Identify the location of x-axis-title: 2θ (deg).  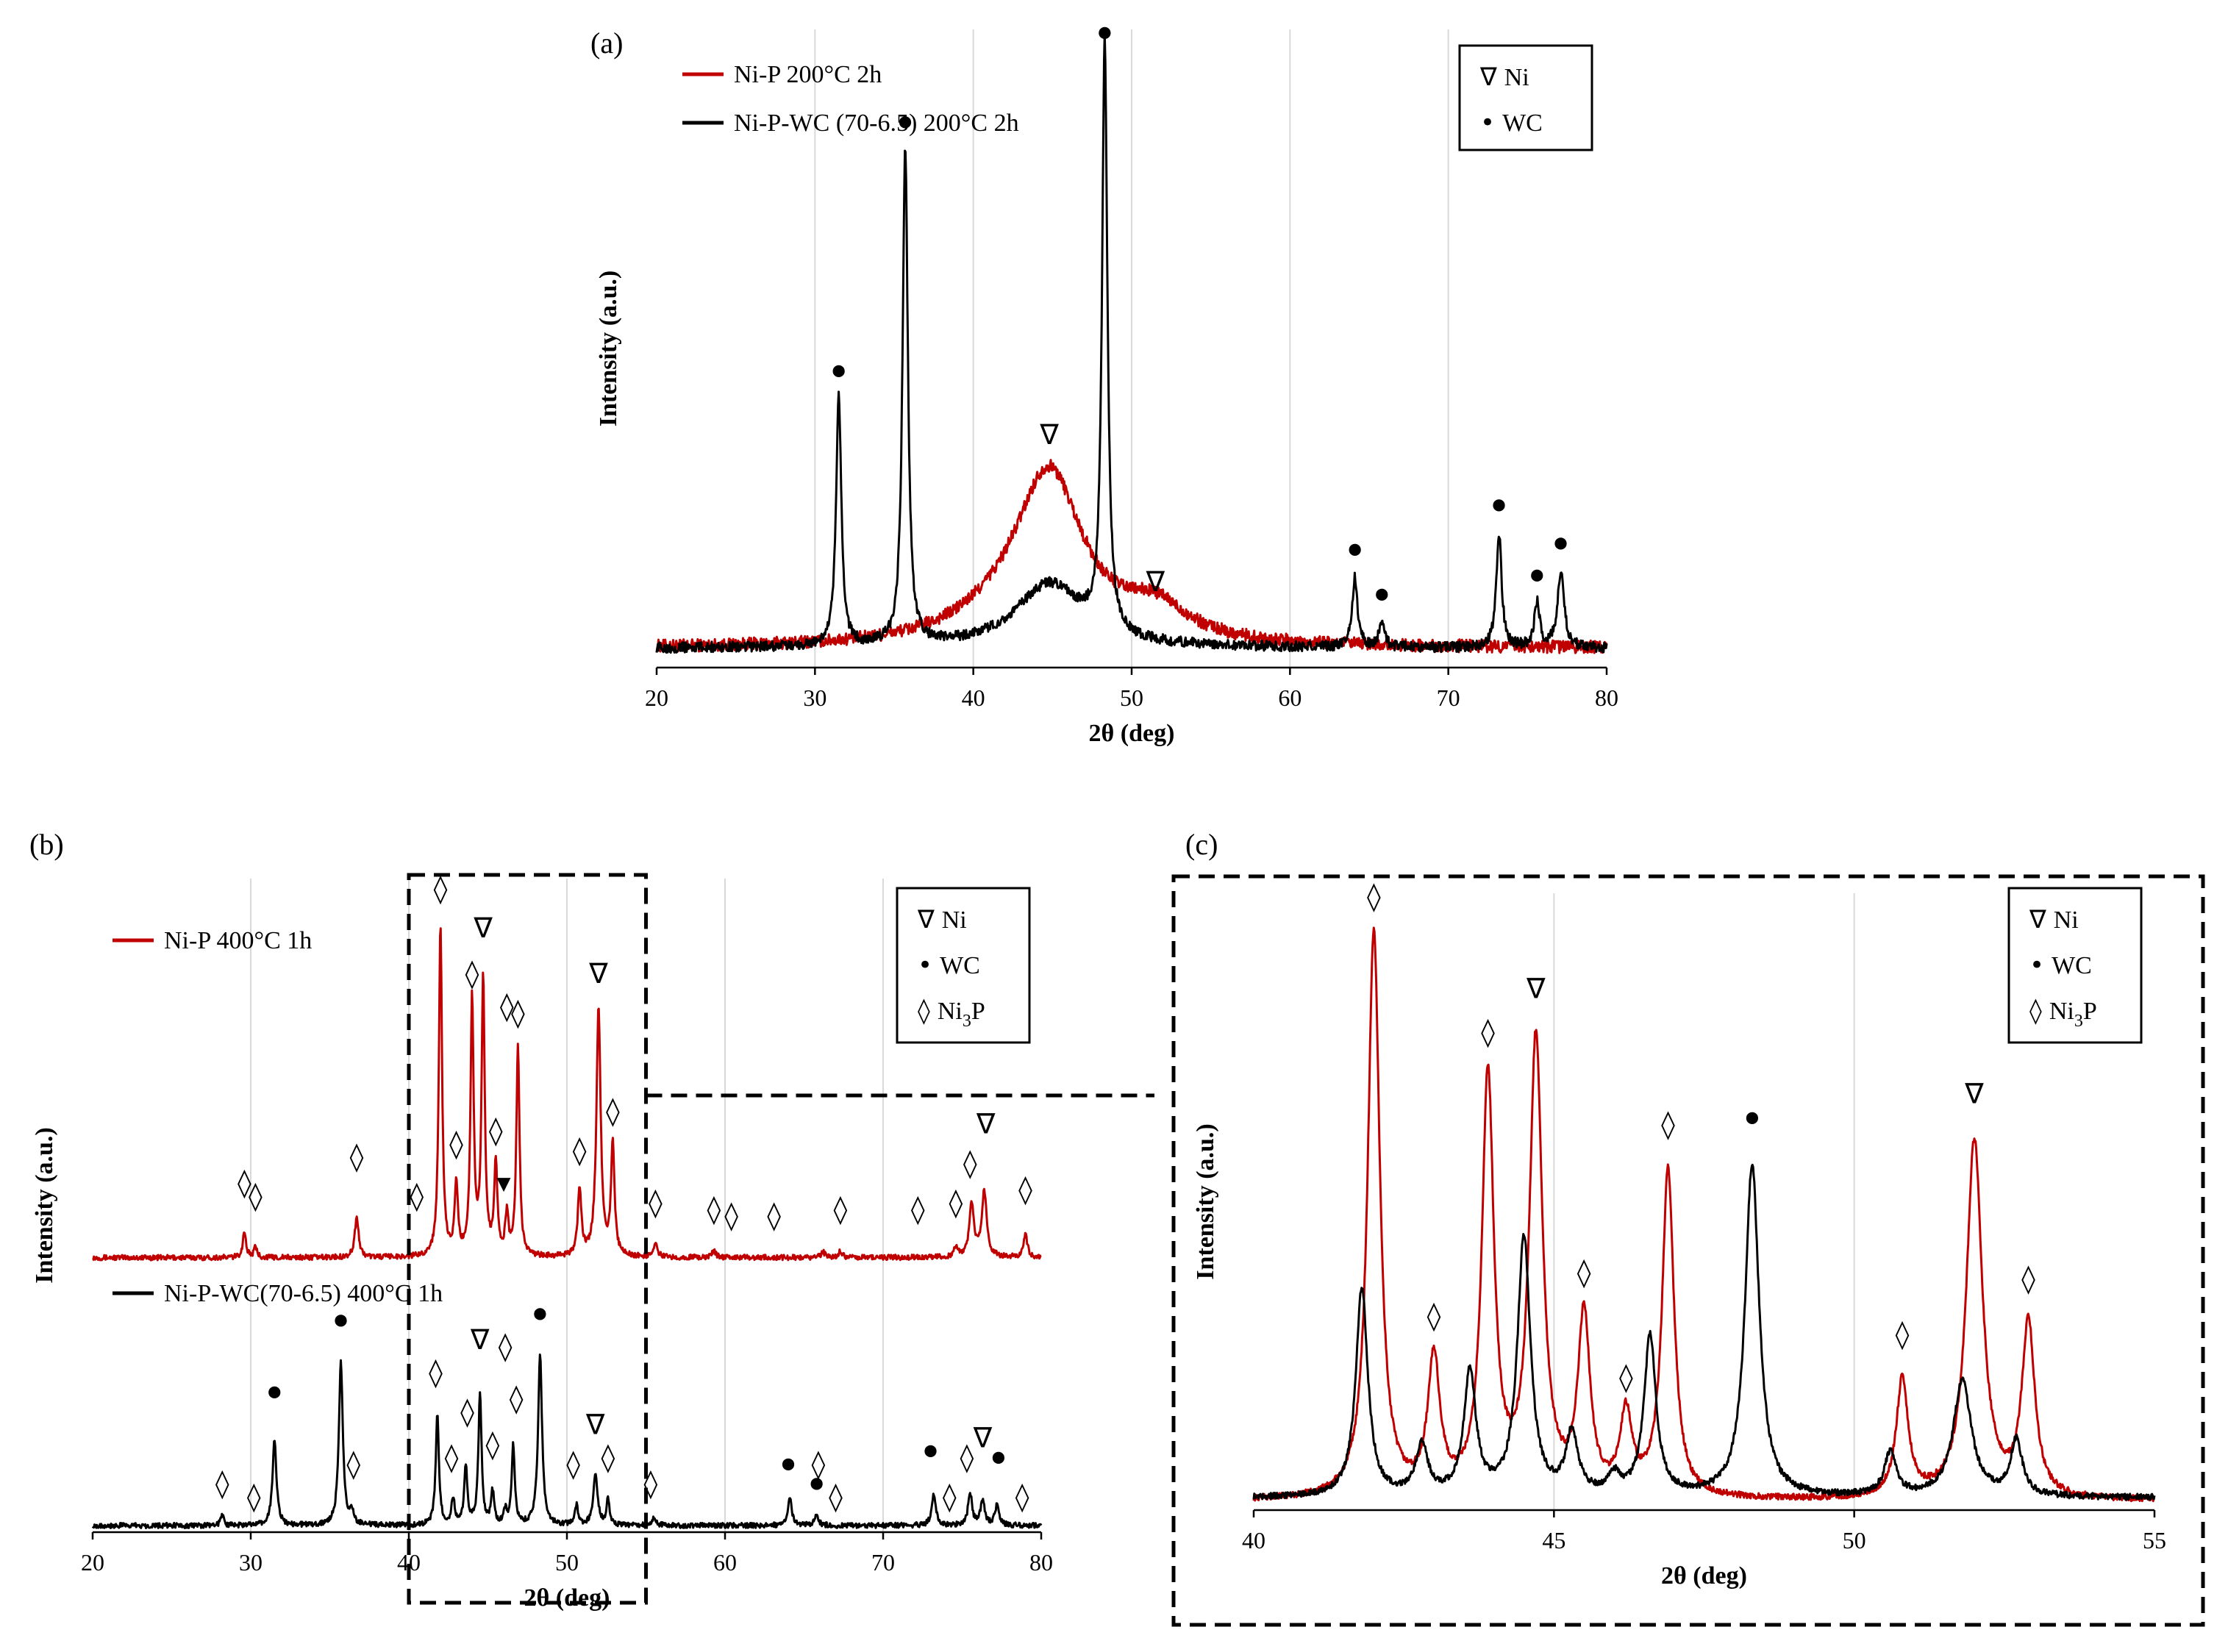
(1704, 1576).